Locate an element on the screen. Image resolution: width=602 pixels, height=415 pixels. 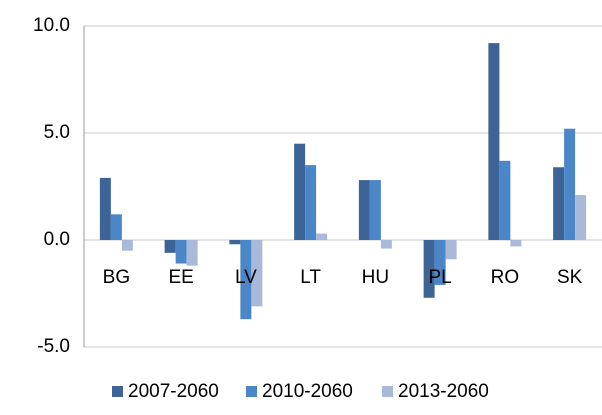
x-tick-label: BG is located at coordinates (116, 277).